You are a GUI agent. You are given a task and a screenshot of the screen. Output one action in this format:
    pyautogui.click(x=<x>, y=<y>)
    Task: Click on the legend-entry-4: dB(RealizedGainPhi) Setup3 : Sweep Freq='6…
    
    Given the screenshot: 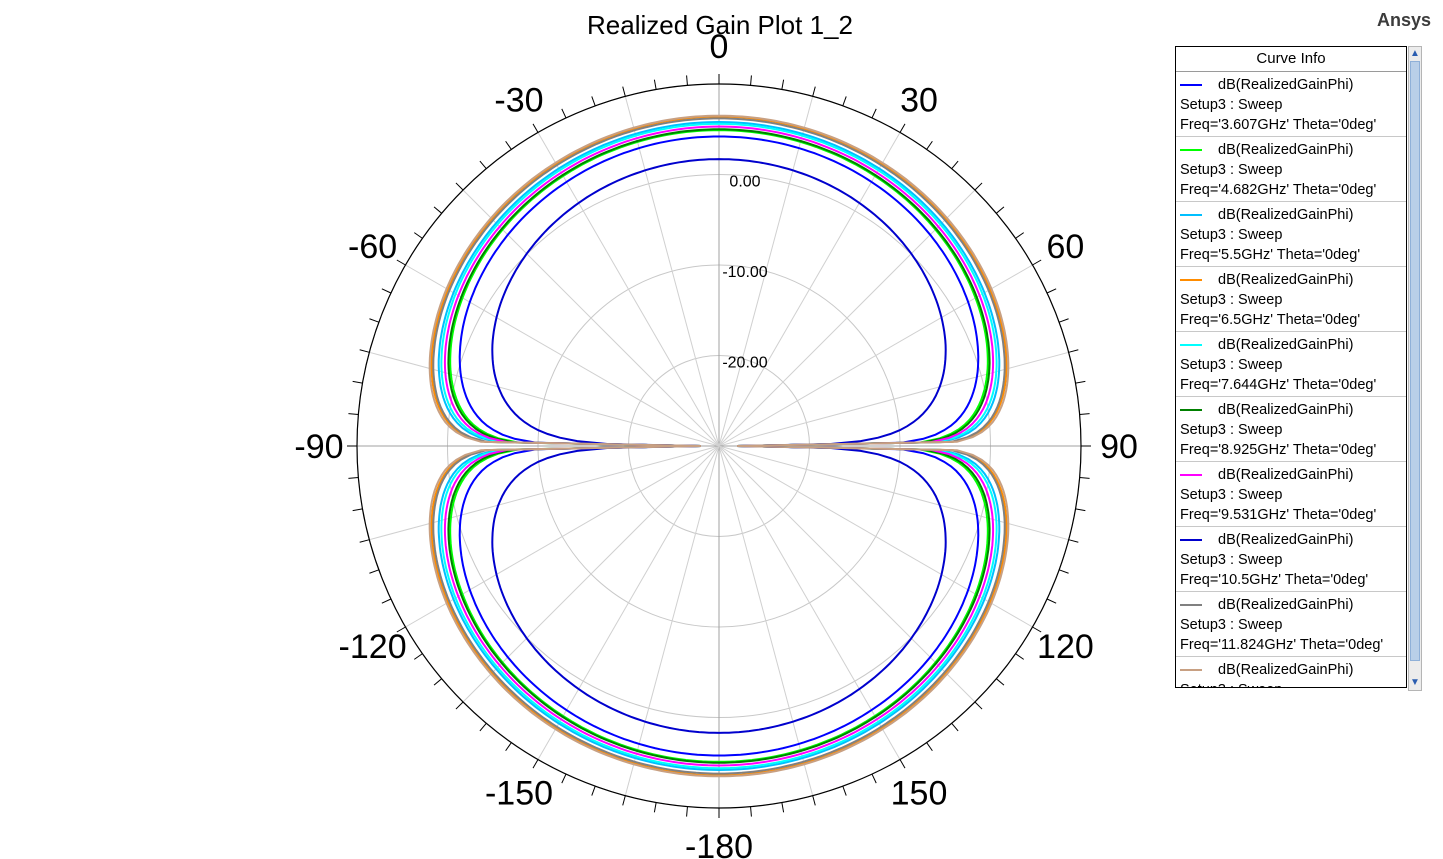 What is the action you would take?
    pyautogui.click(x=1291, y=299)
    